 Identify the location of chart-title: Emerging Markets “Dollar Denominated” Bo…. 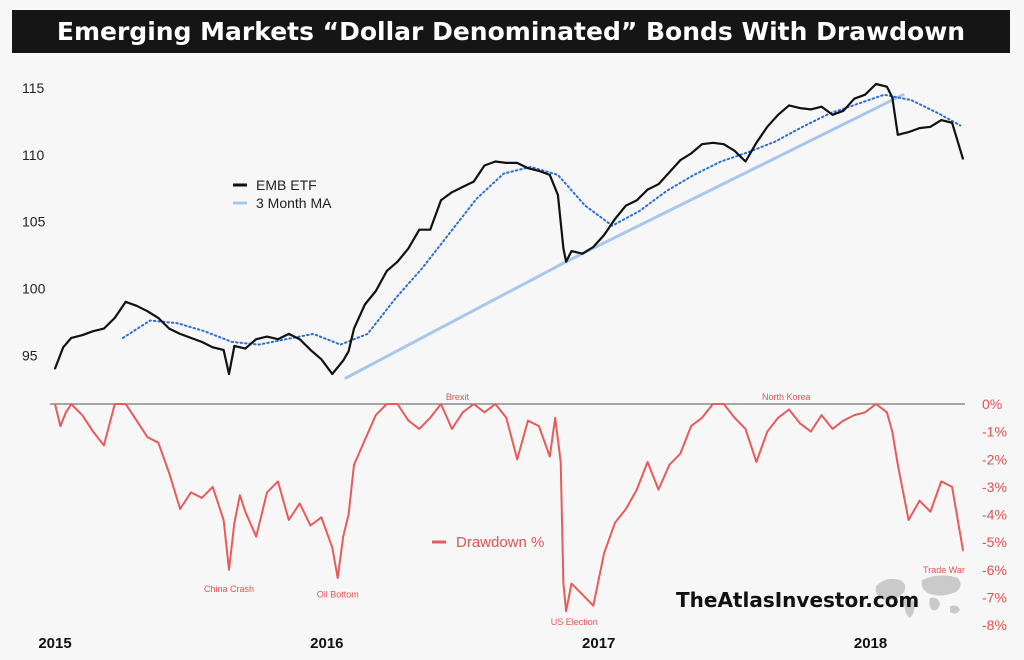
(511, 31).